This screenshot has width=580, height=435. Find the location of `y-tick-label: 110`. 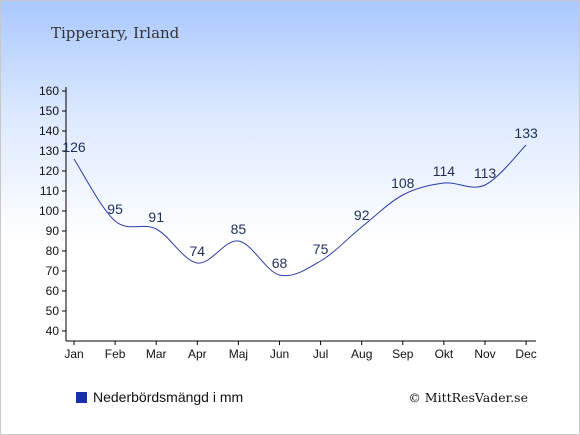

y-tick-label: 110 is located at coordinates (49, 191).